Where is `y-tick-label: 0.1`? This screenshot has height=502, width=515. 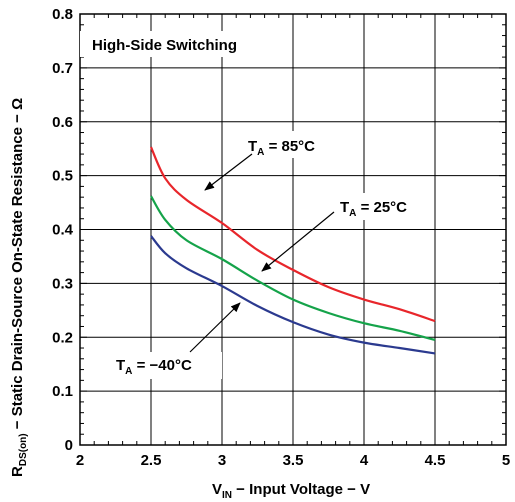 y-tick-label: 0.1 is located at coordinates (62, 391).